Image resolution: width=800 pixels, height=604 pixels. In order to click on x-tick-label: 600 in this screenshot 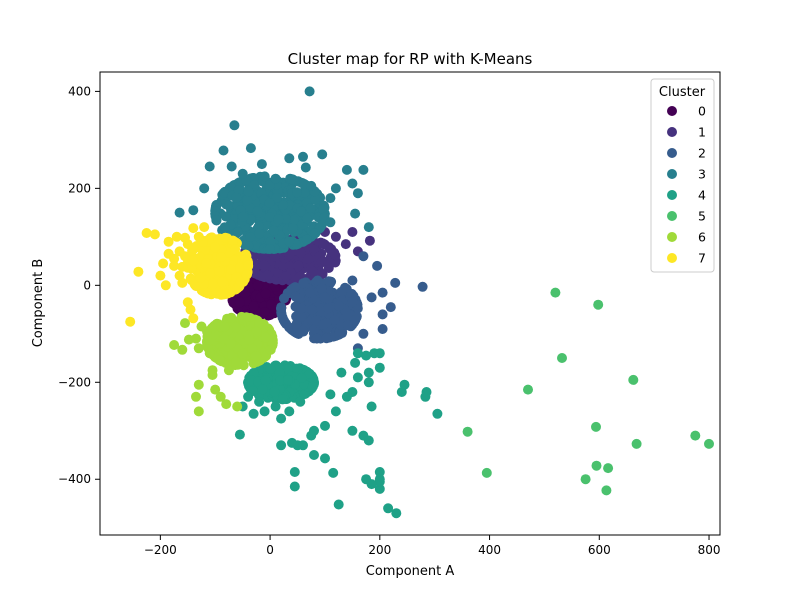, I will do `click(599, 550)`.